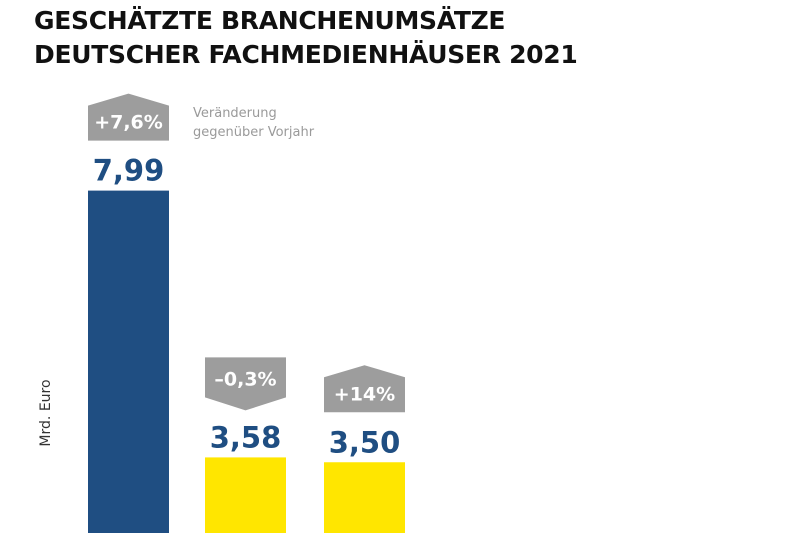 The image size is (800, 533). Describe the element at coordinates (254, 132) in the screenshot. I see `change-note-line-2: gegenüber Vorjahr` at that location.